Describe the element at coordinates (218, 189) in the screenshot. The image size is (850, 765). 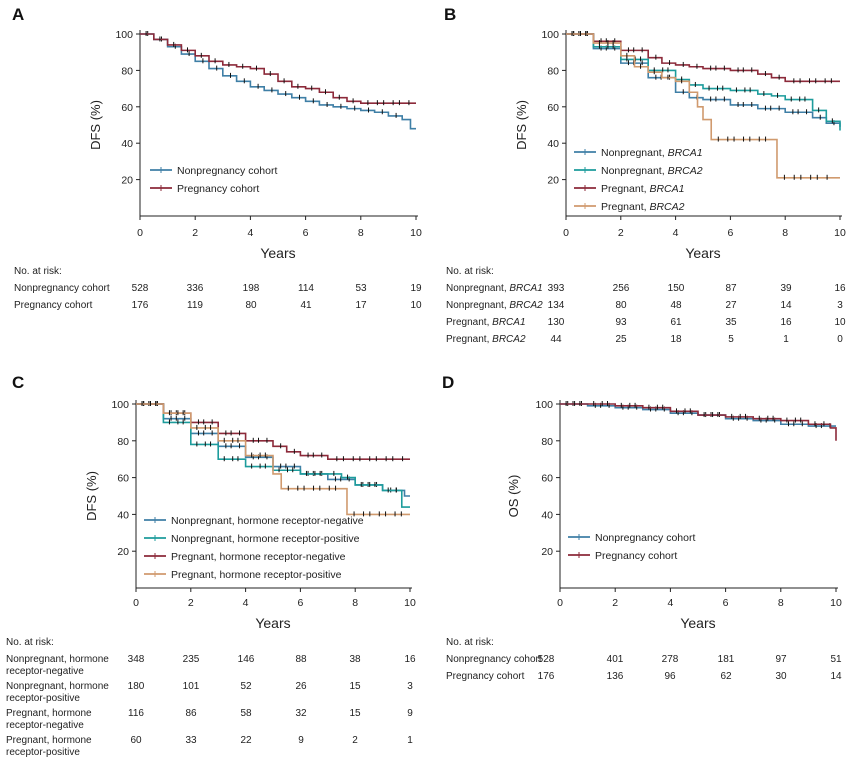
I see `legend-label: Pregnancy cohort` at that location.